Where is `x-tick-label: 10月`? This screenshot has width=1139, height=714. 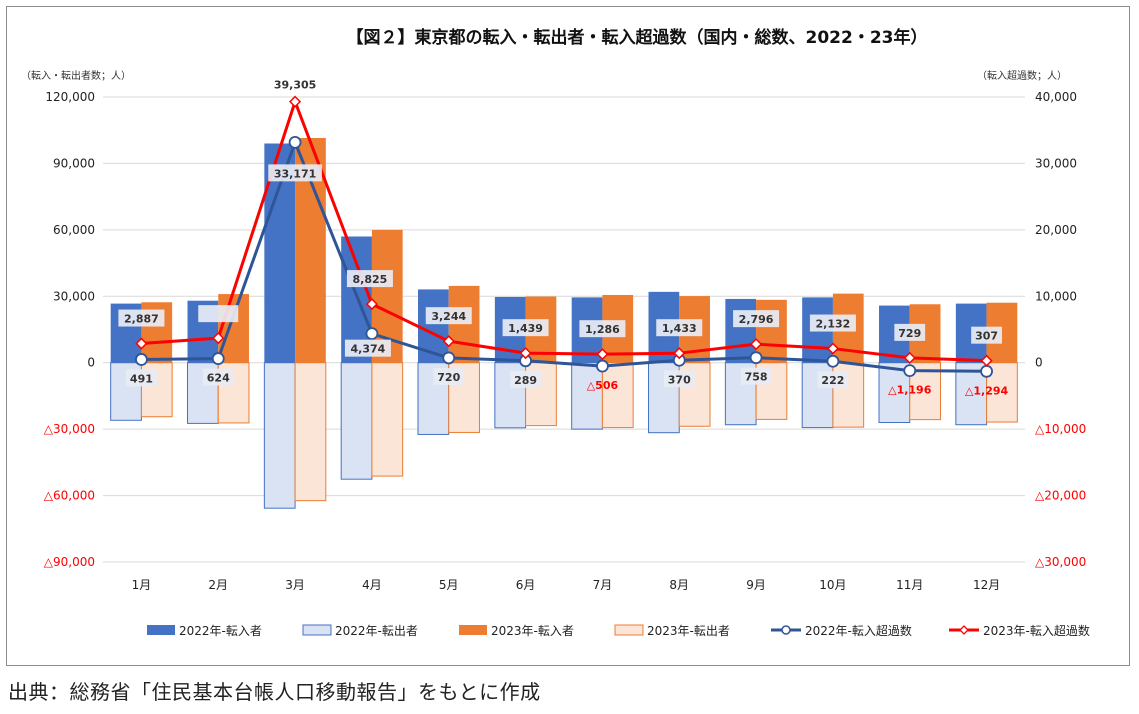 x-tick-label: 10月 is located at coordinates (832, 585).